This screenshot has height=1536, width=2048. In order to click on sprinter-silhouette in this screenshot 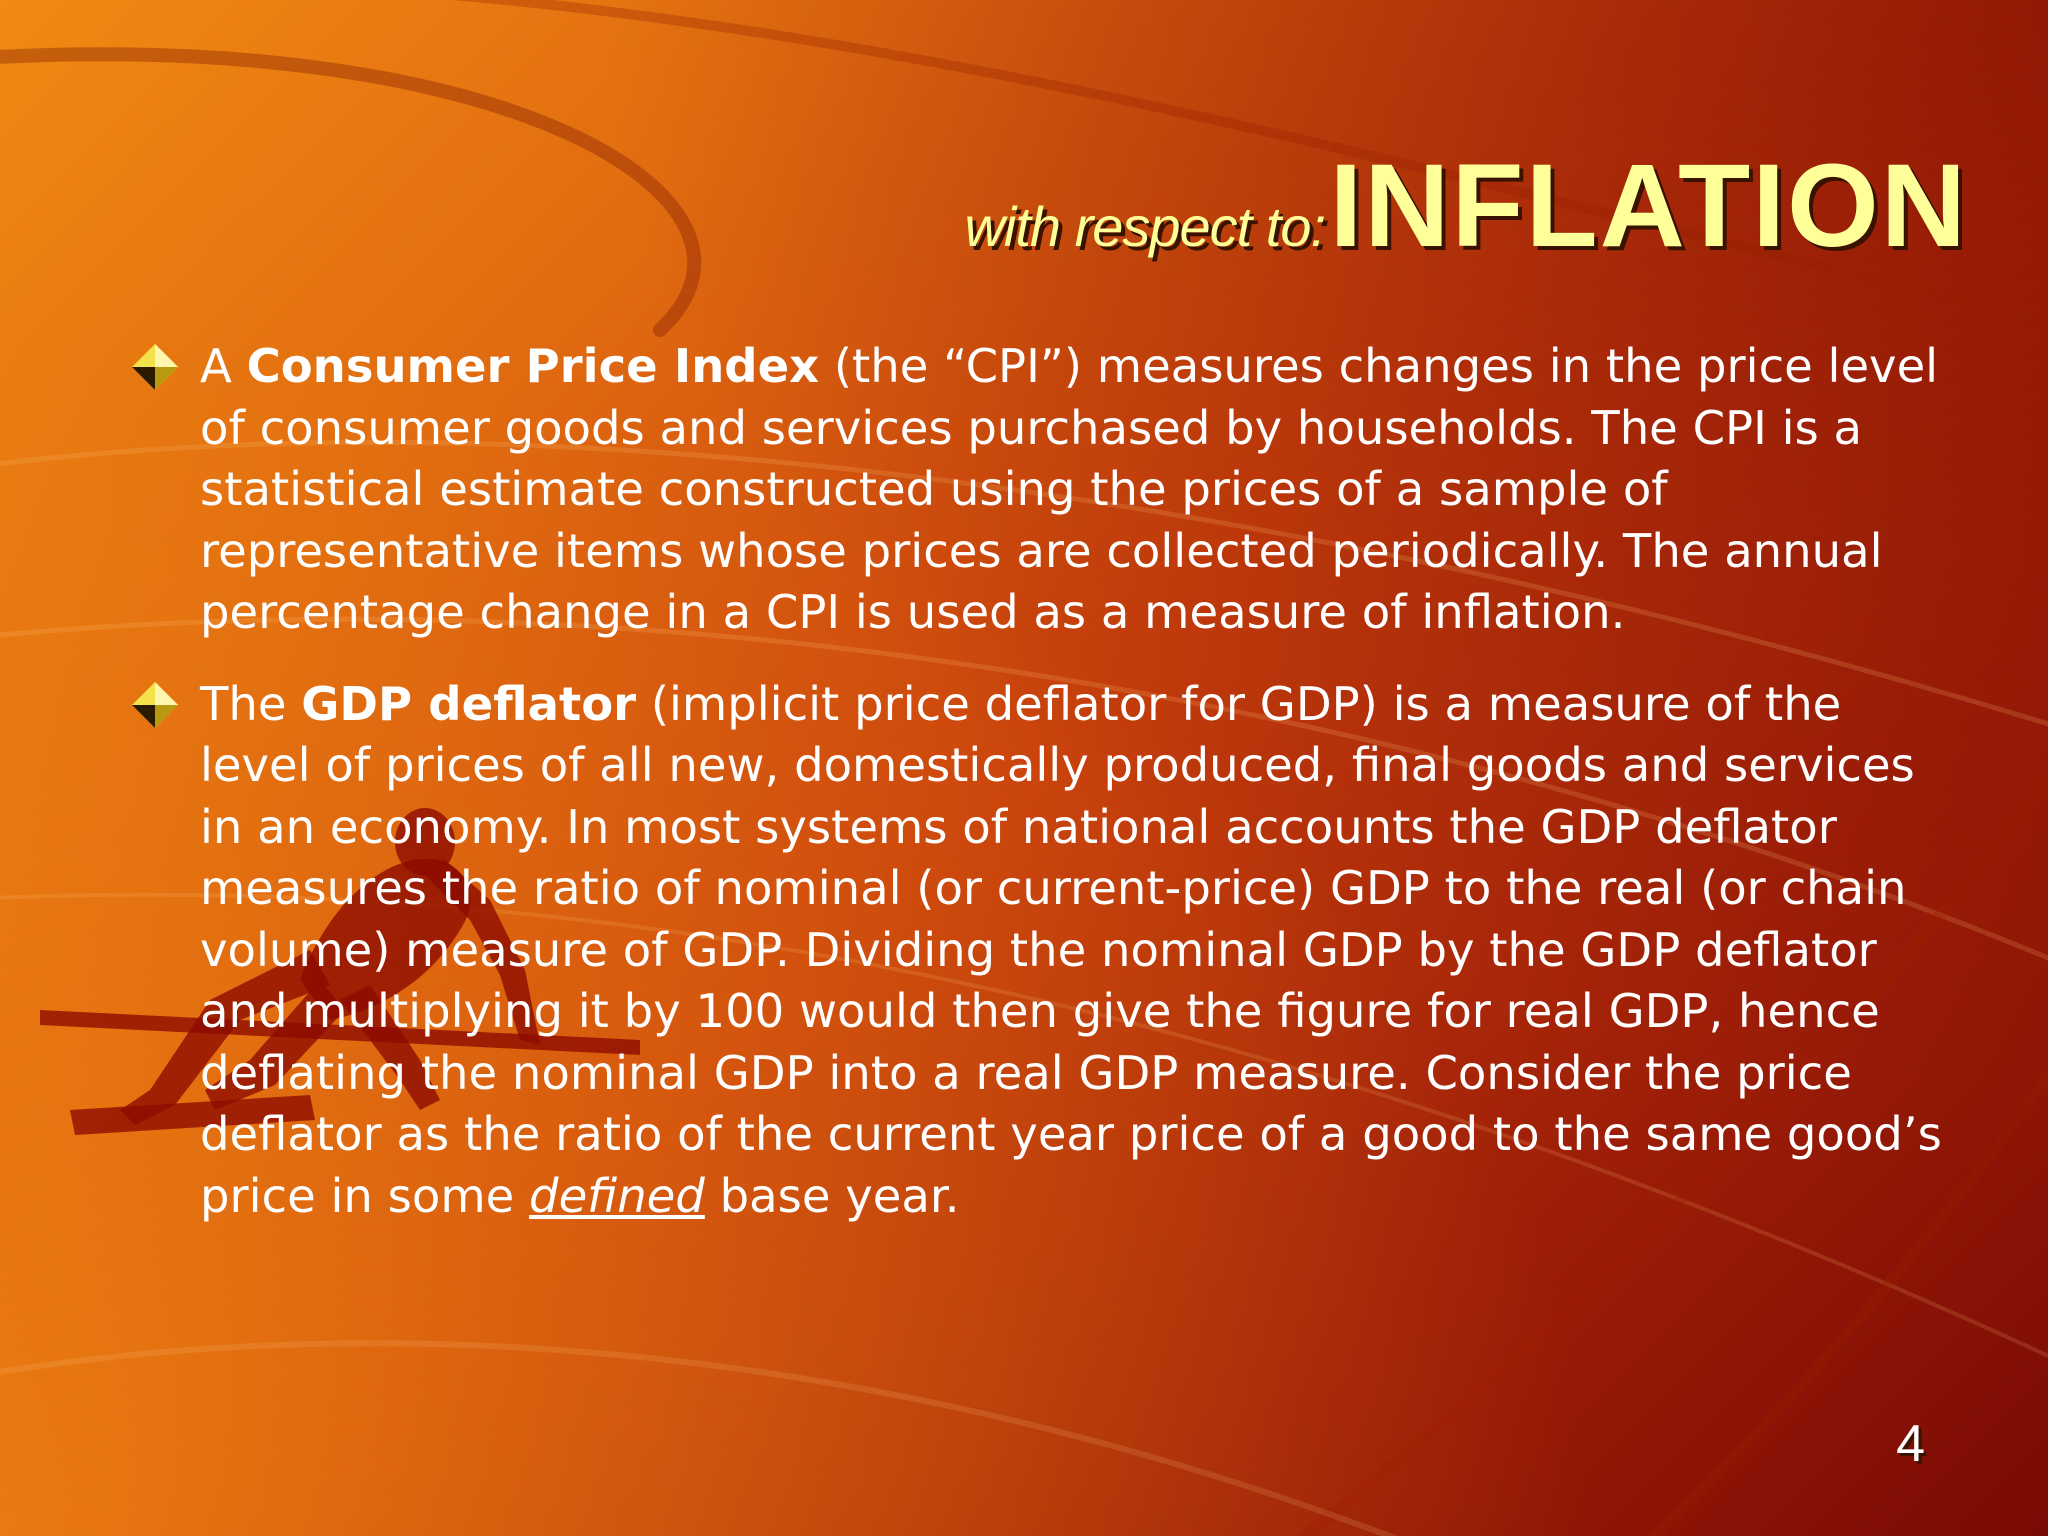, I will do `click(340, 971)`.